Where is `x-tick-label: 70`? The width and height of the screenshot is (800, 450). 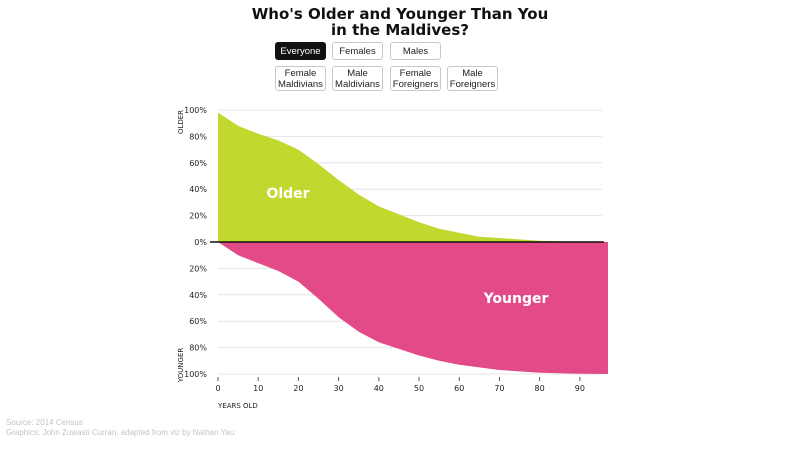
x-tick-label: 70 is located at coordinates (499, 388).